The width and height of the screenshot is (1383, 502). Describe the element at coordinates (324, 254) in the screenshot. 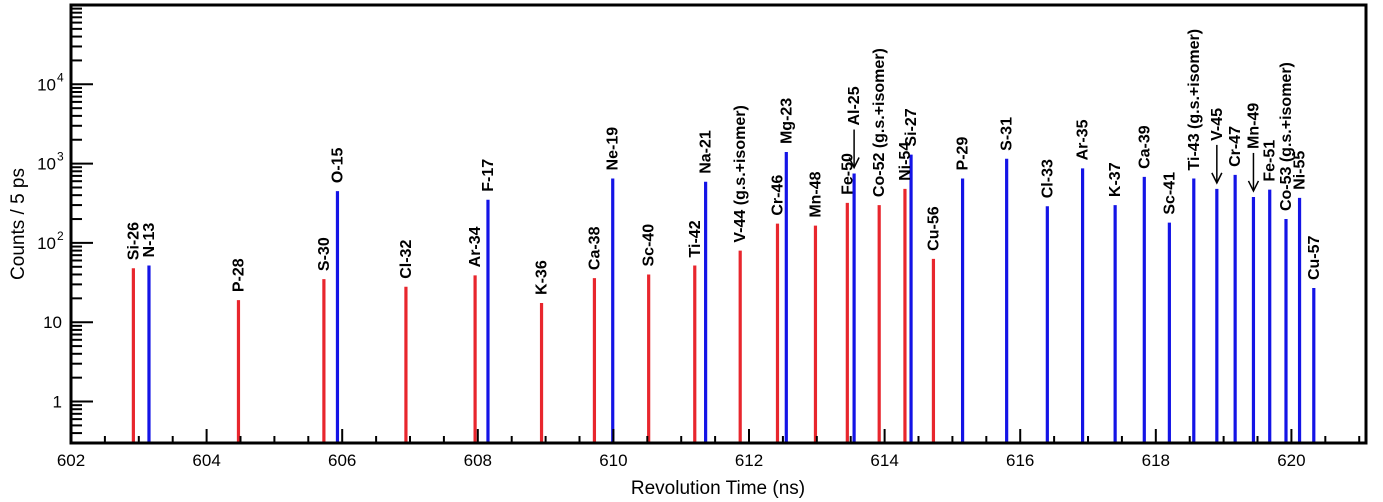

I see `peak-label: S-30` at that location.